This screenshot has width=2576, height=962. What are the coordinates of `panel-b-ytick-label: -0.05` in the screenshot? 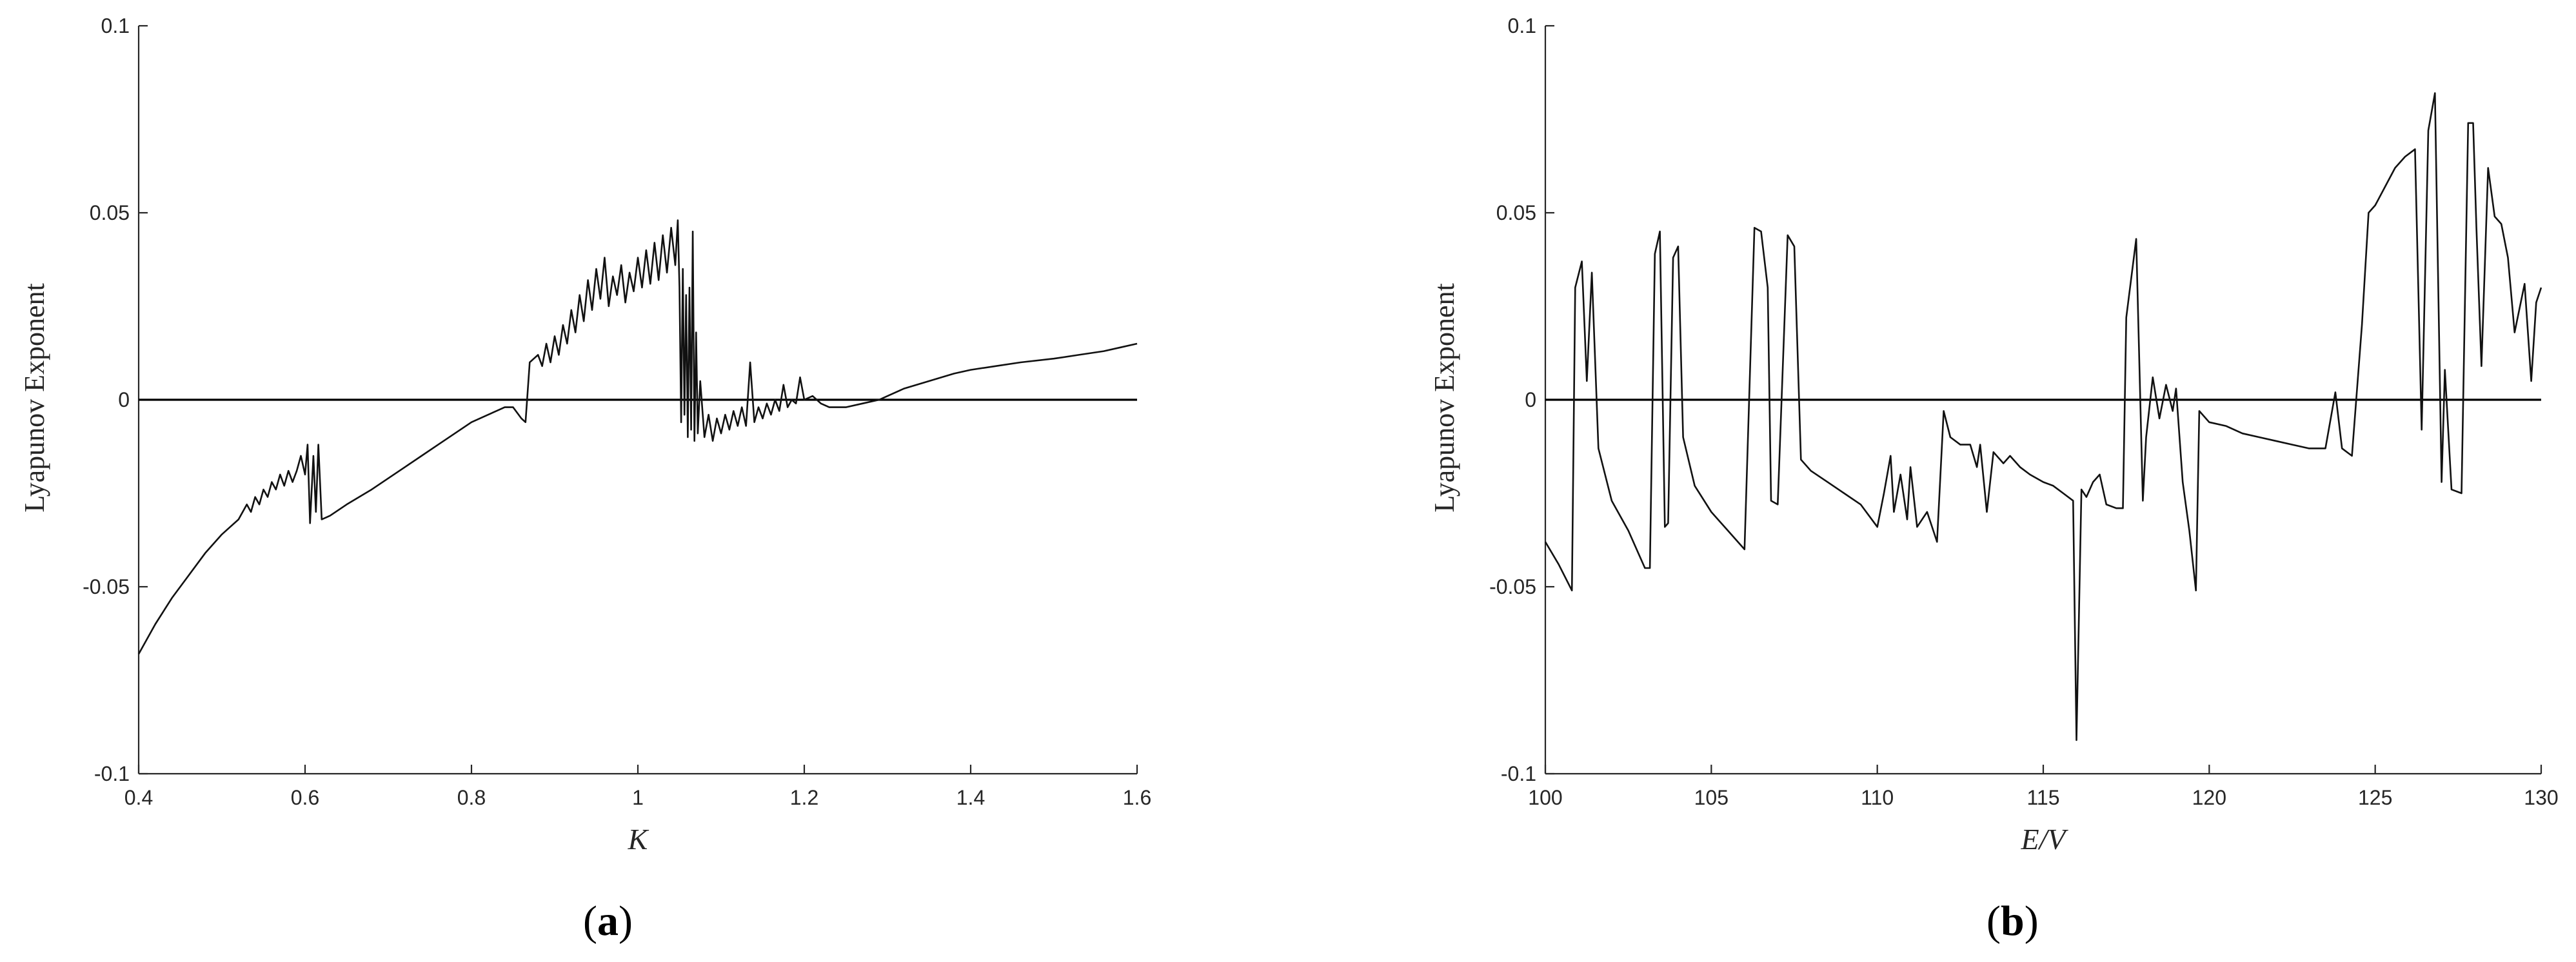 It's located at (1513, 586).